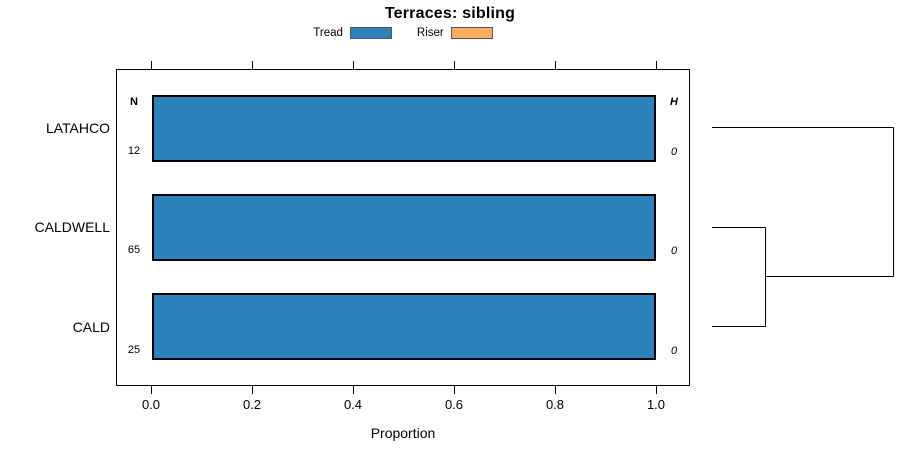 The image size is (900, 460). I want to click on category-label: CALD, so click(91, 327).